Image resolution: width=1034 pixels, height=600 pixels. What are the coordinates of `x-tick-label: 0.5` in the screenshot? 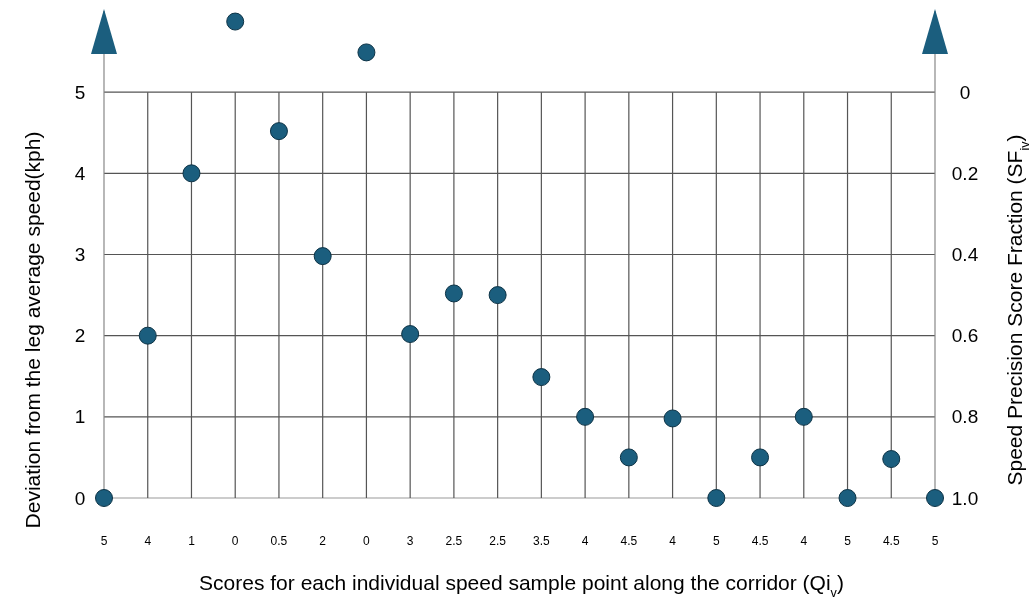 It's located at (279, 541).